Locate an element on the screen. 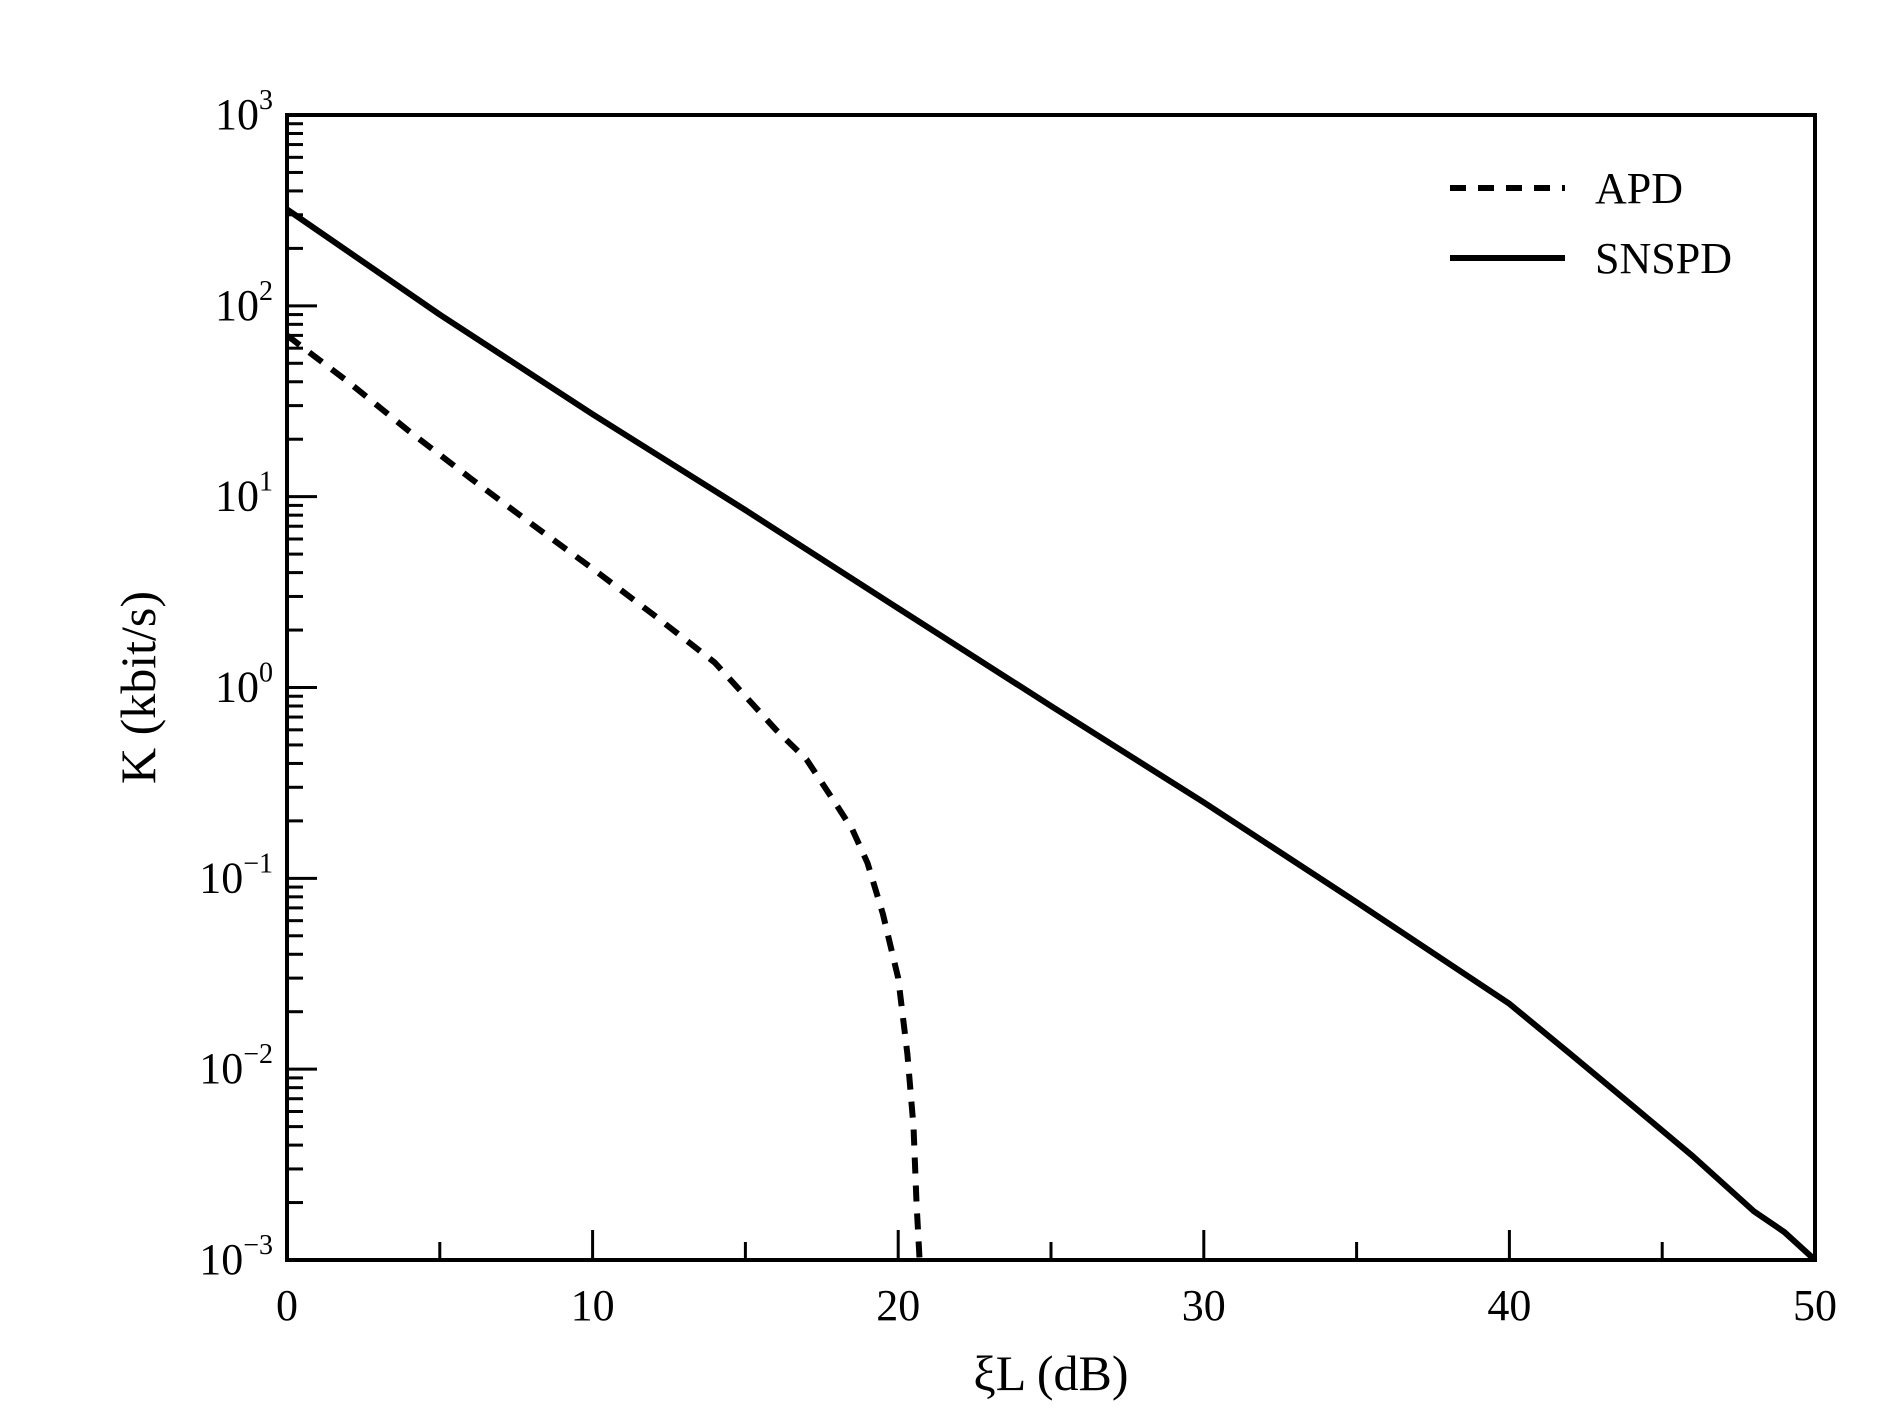 This screenshot has width=1889, height=1417. x-tick-label: 30 is located at coordinates (1204, 1305).